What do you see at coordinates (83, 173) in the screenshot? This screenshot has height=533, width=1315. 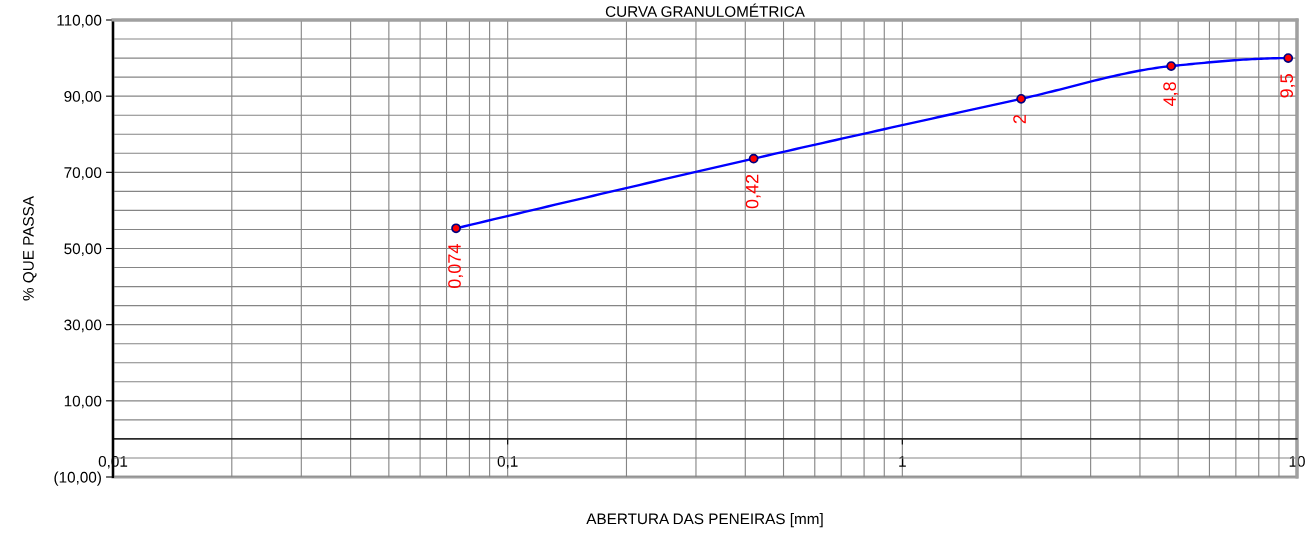 I see `y-tick-label: 70,00` at bounding box center [83, 173].